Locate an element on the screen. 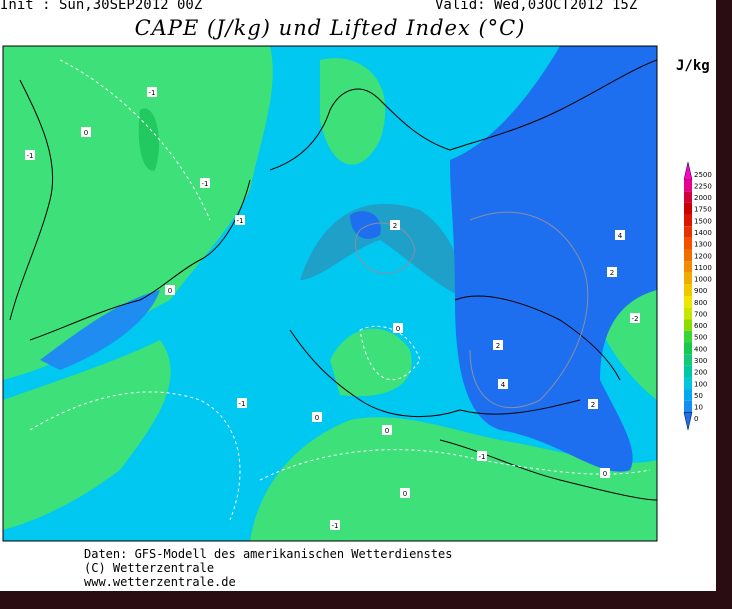 This screenshot has height=609, width=732. field-green-dark is located at coordinates (149, 139).